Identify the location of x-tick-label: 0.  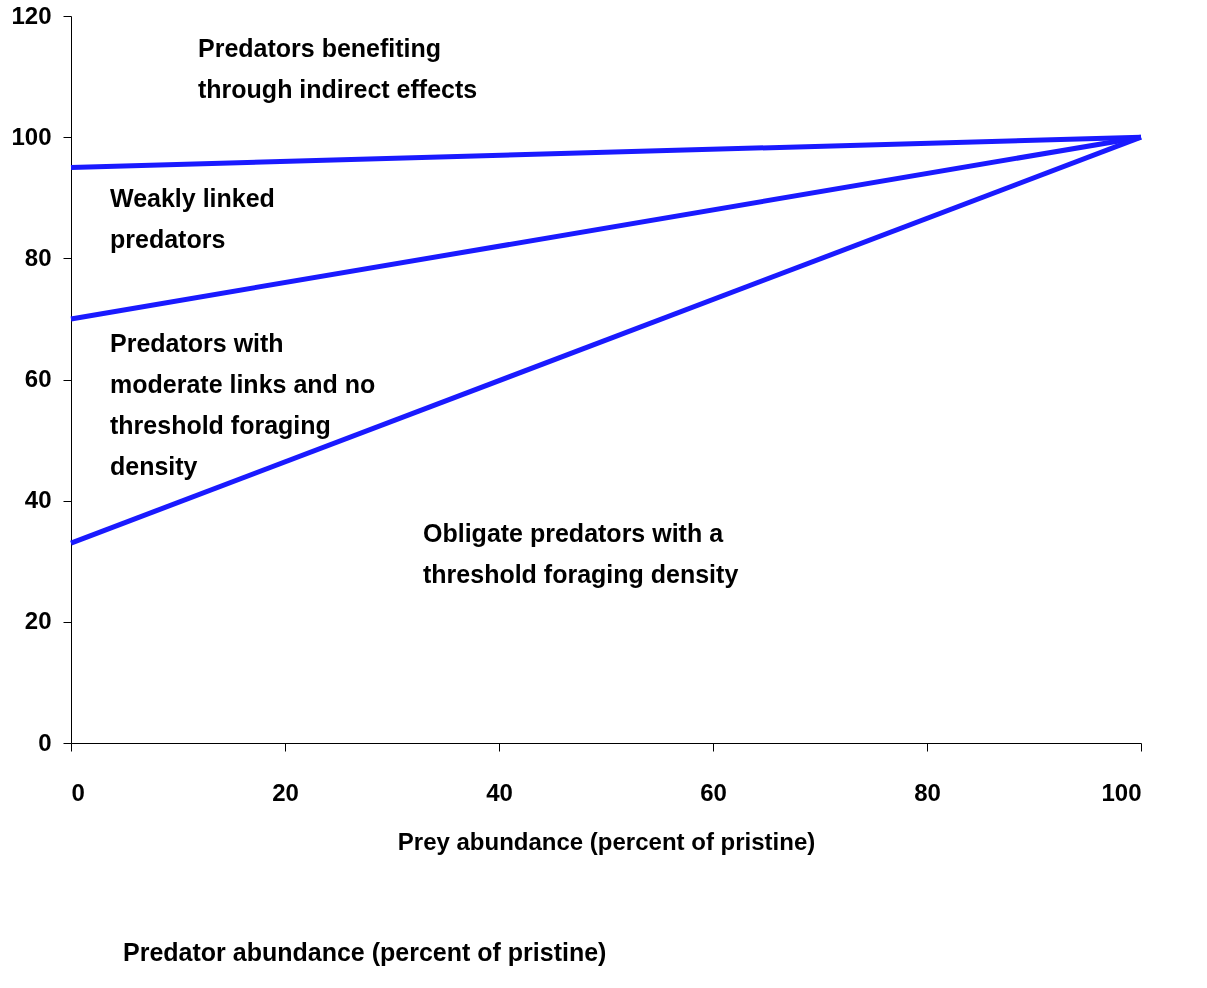
(78, 792).